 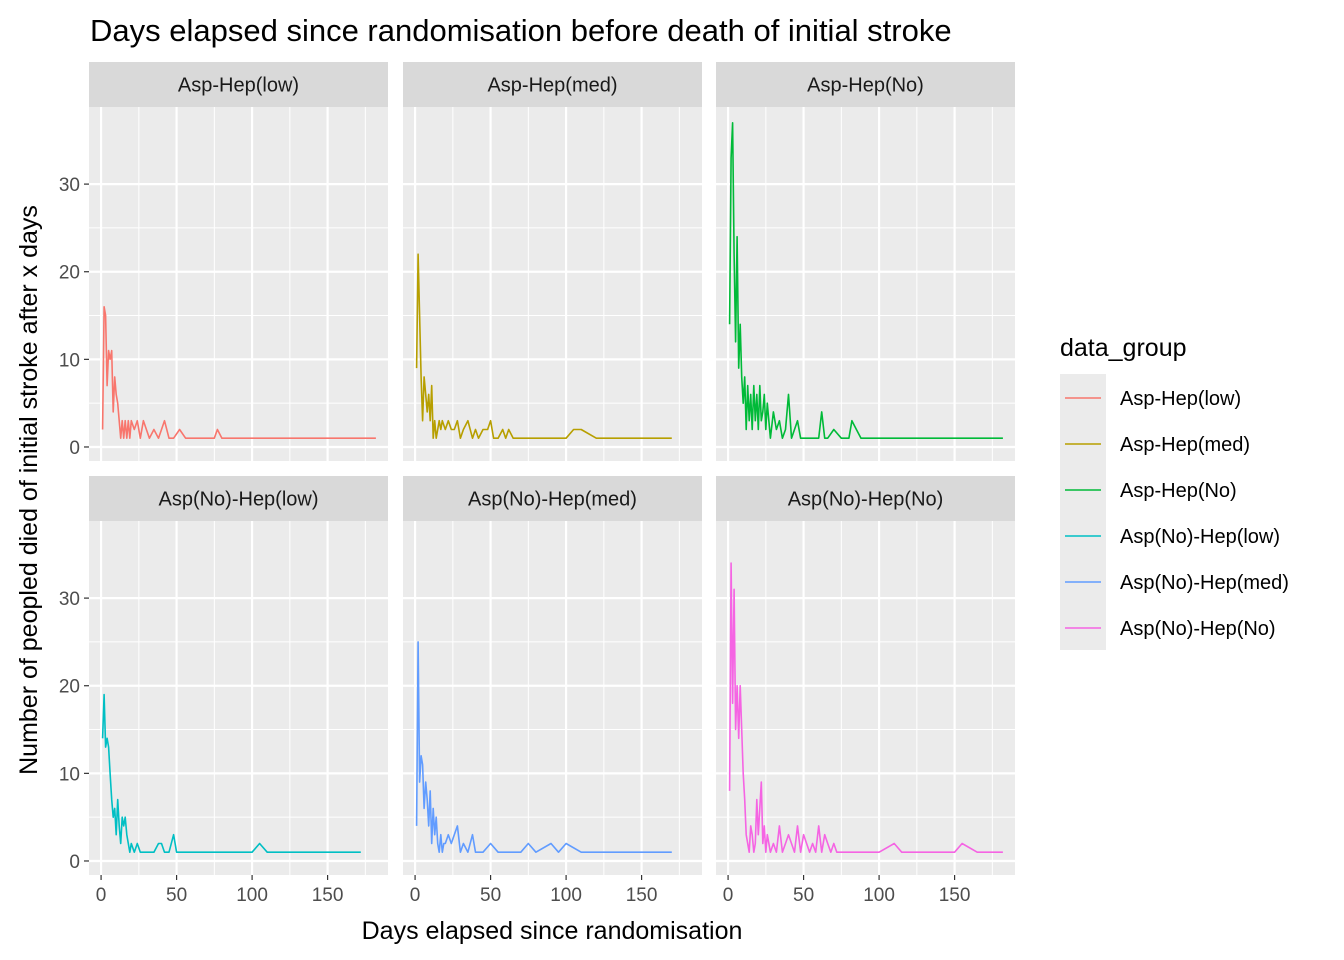 I want to click on facet-strip-label: Asp(No)-Hep(low), so click(x=238, y=500).